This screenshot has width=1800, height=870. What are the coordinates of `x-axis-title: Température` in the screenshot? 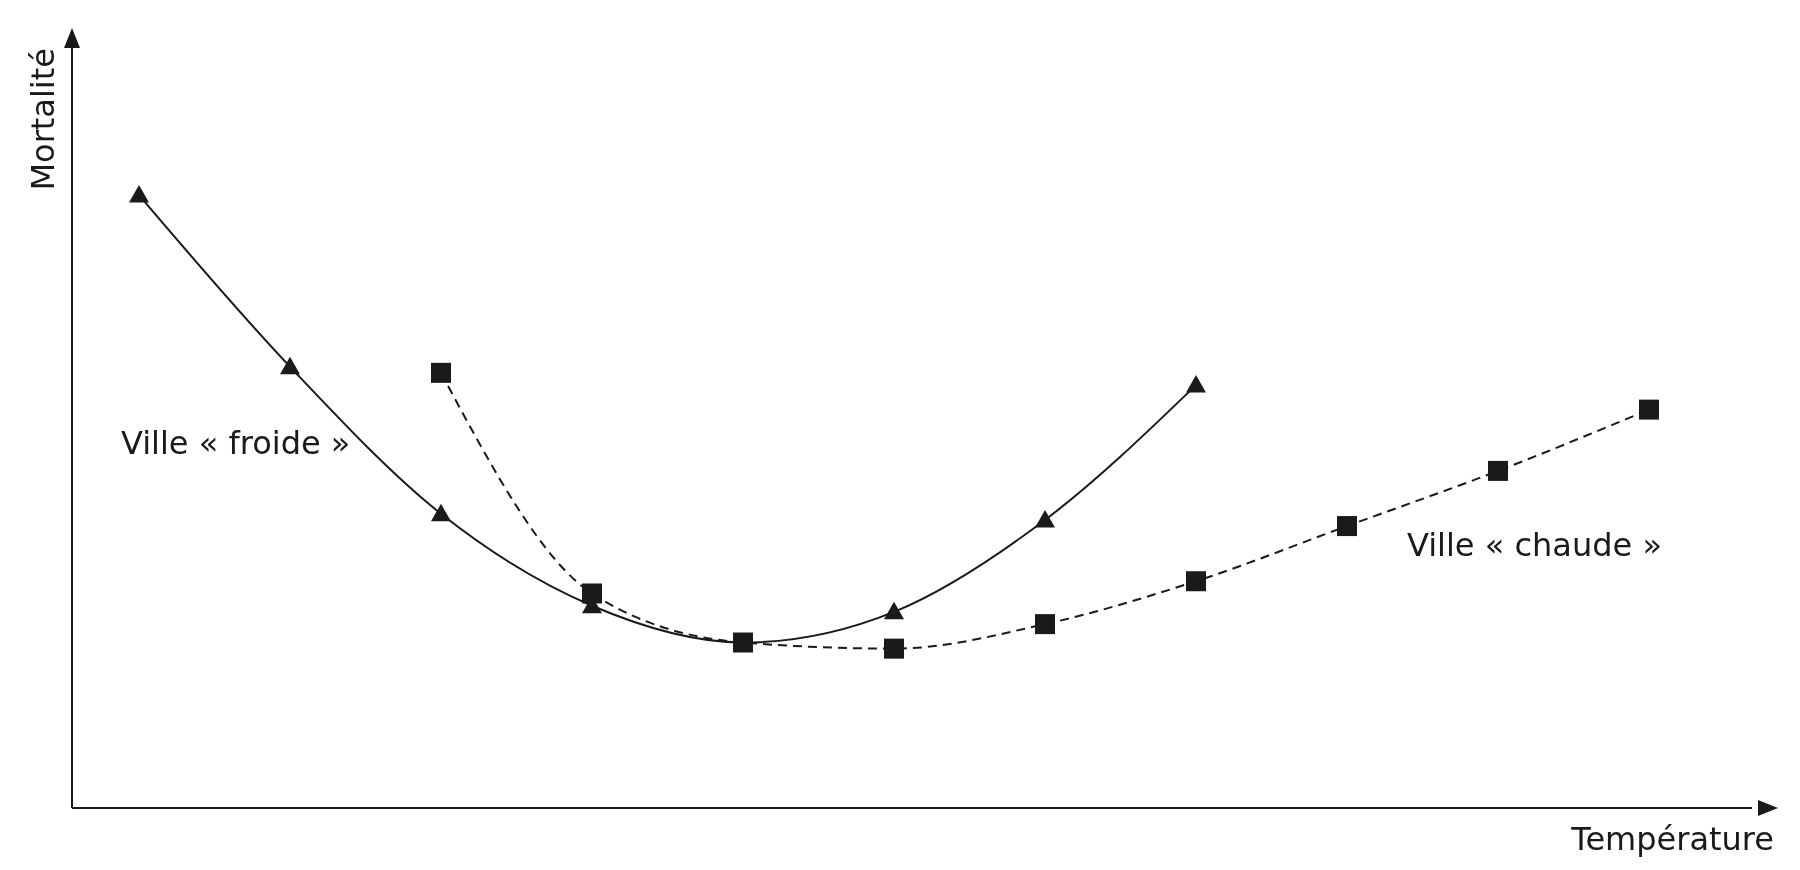 It's located at (1672, 839).